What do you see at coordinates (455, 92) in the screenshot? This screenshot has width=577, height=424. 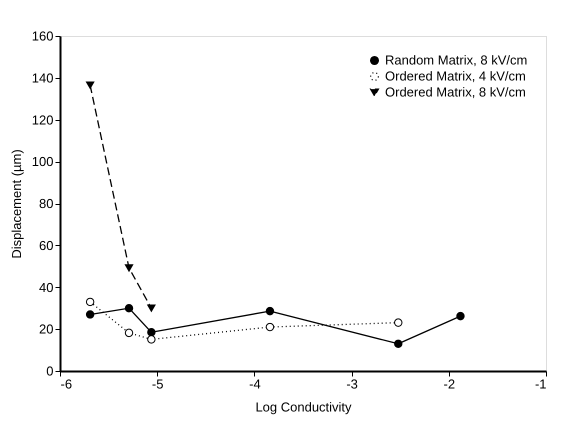 I see `legend-label: Ordered Matrix, 8 kV/cm` at bounding box center [455, 92].